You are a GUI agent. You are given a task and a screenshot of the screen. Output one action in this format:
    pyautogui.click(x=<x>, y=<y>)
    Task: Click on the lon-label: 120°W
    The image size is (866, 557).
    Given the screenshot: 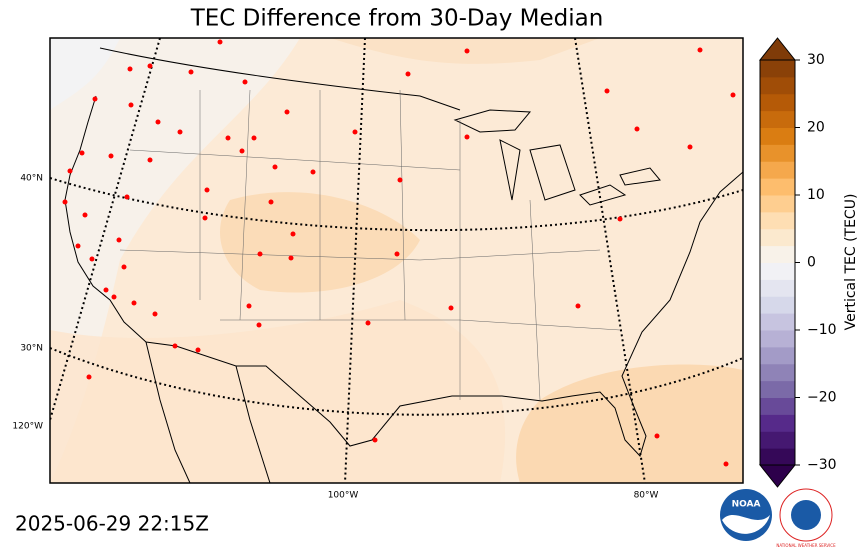 What is the action you would take?
    pyautogui.click(x=27, y=427)
    